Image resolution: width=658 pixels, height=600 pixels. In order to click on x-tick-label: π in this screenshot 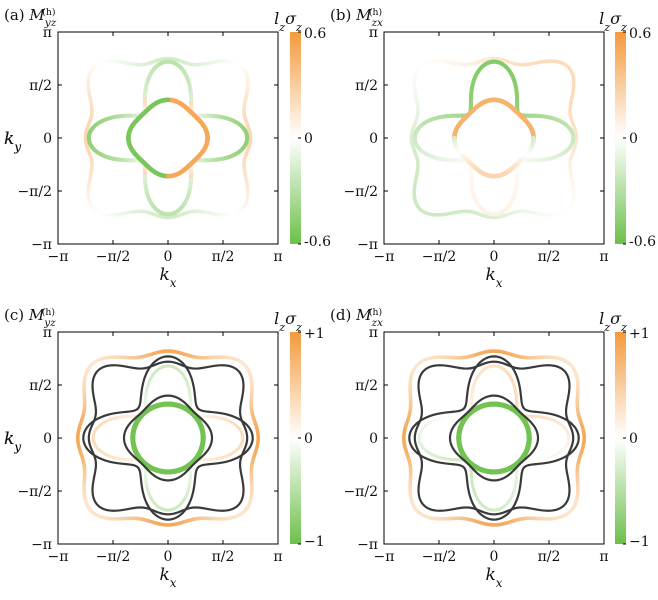, I will do `click(277, 257)`.